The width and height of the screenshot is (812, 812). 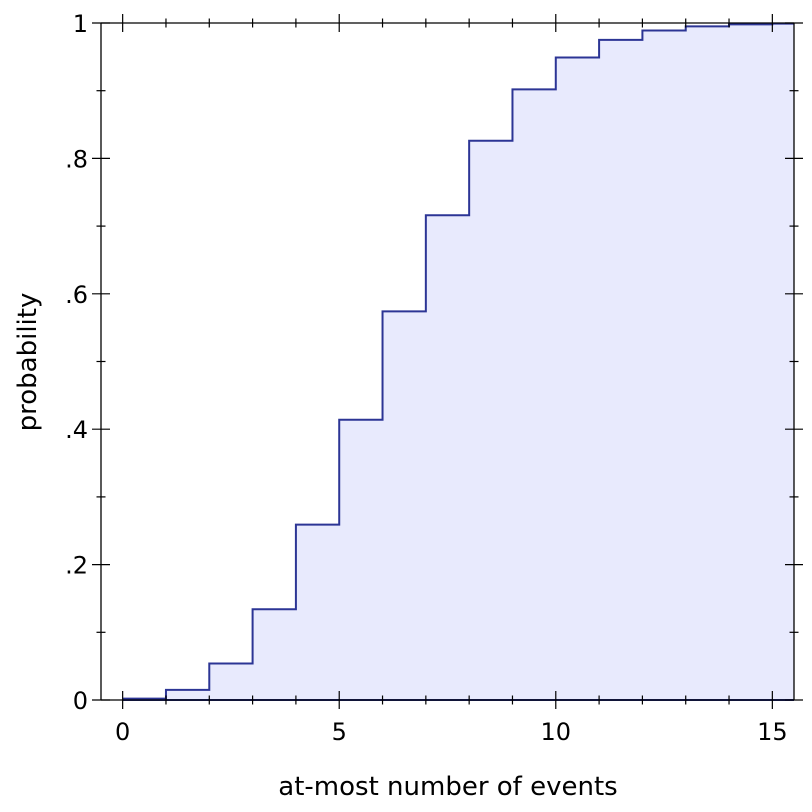 I want to click on x-tick-label: 15, so click(x=772, y=732).